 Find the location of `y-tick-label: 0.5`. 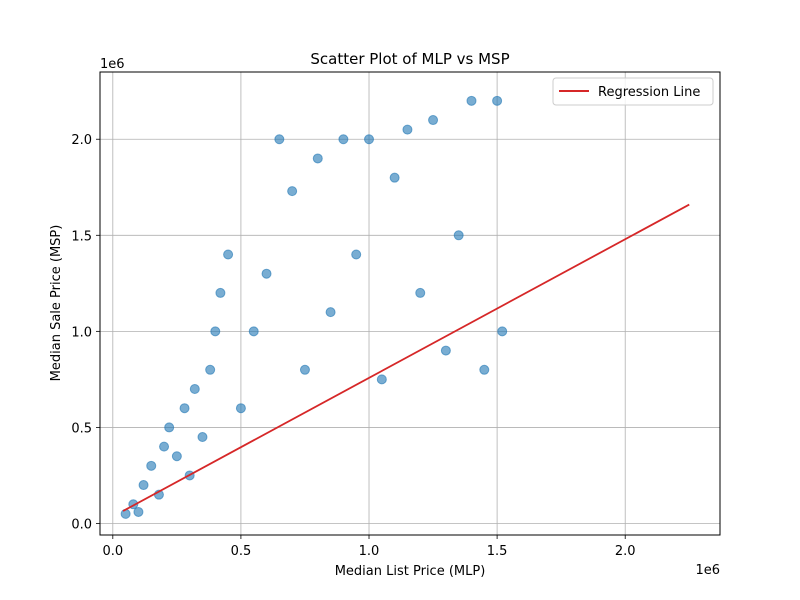

y-tick-label: 0.5 is located at coordinates (81, 428).